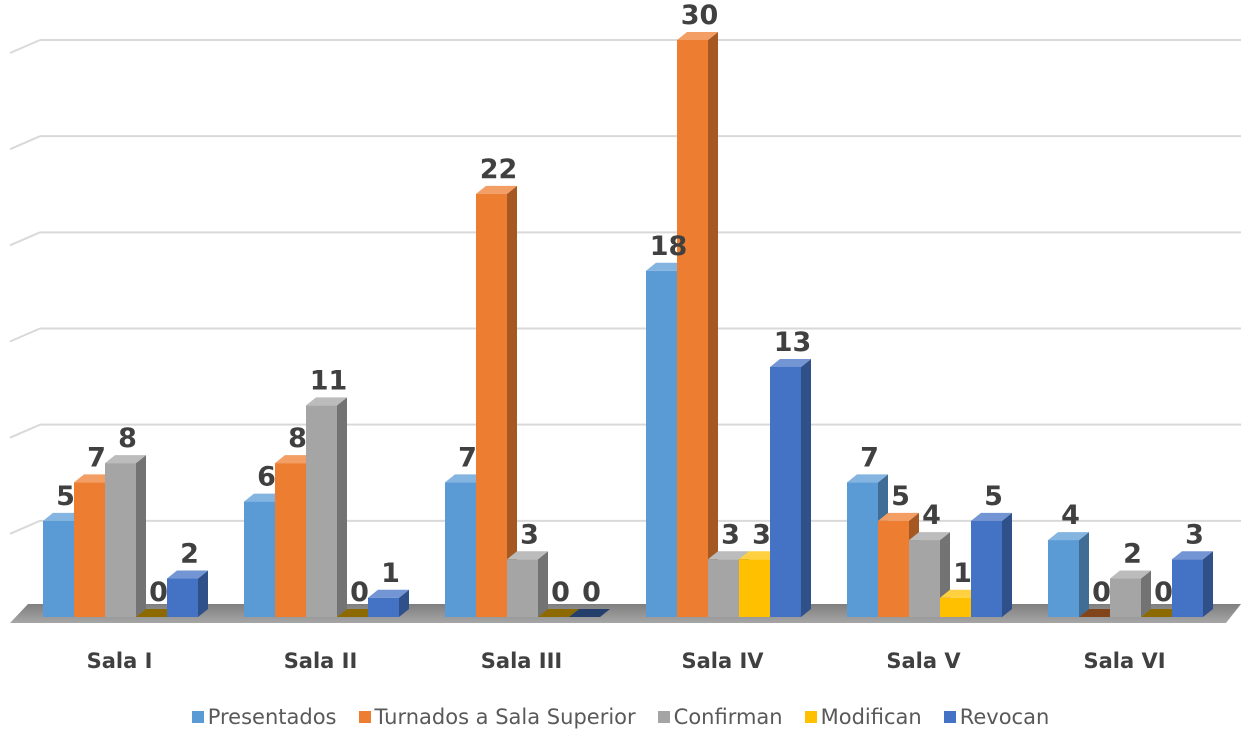  I want to click on legend-item: Confirman, so click(720, 717).